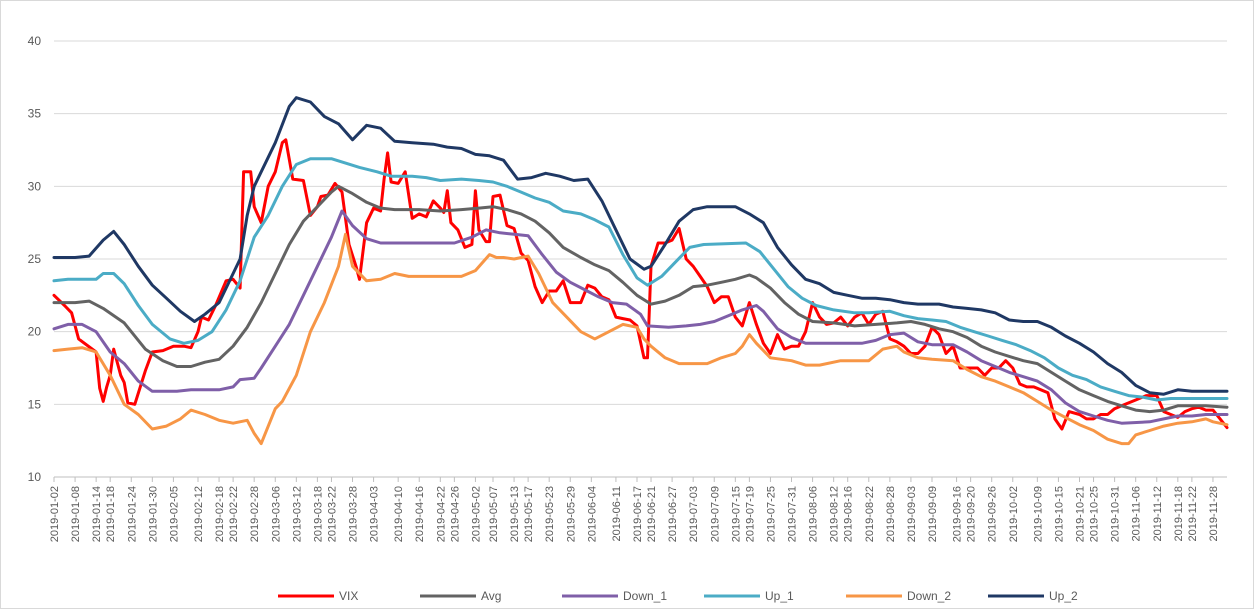 Image resolution: width=1254 pixels, height=613 pixels. Describe the element at coordinates (399, 514) in the screenshot. I see `x-tick-label-2019-04-10: 2019-04-10` at that location.